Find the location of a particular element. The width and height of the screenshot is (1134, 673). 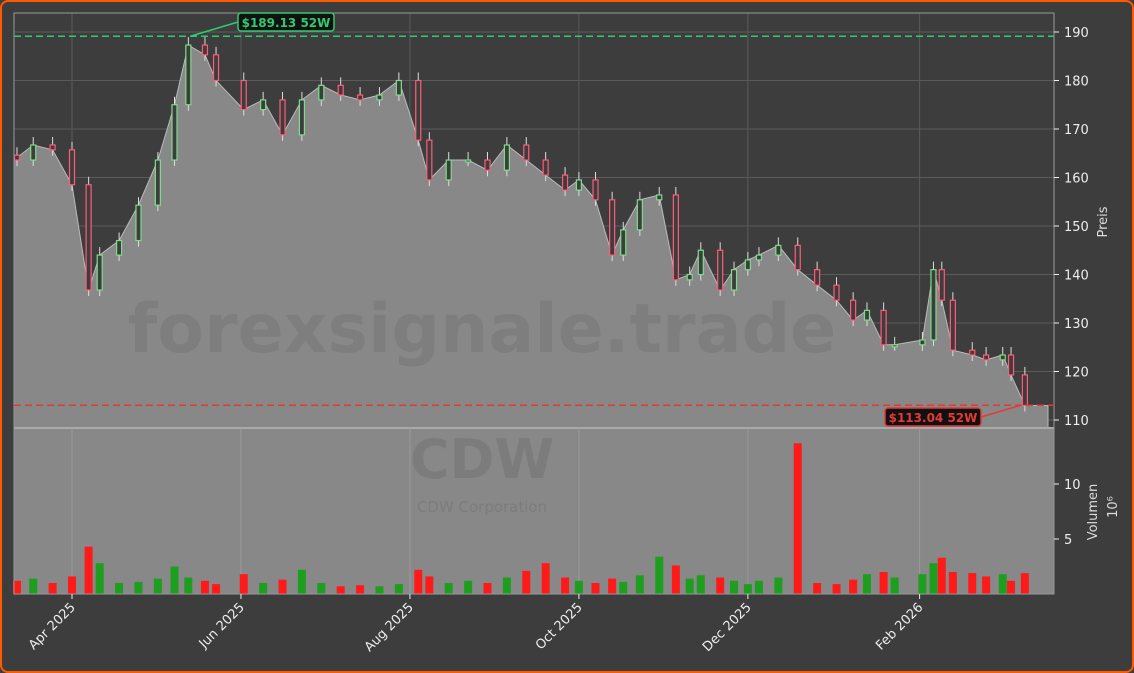

date-tick-label: Apr 2025 is located at coordinates (52, 626).